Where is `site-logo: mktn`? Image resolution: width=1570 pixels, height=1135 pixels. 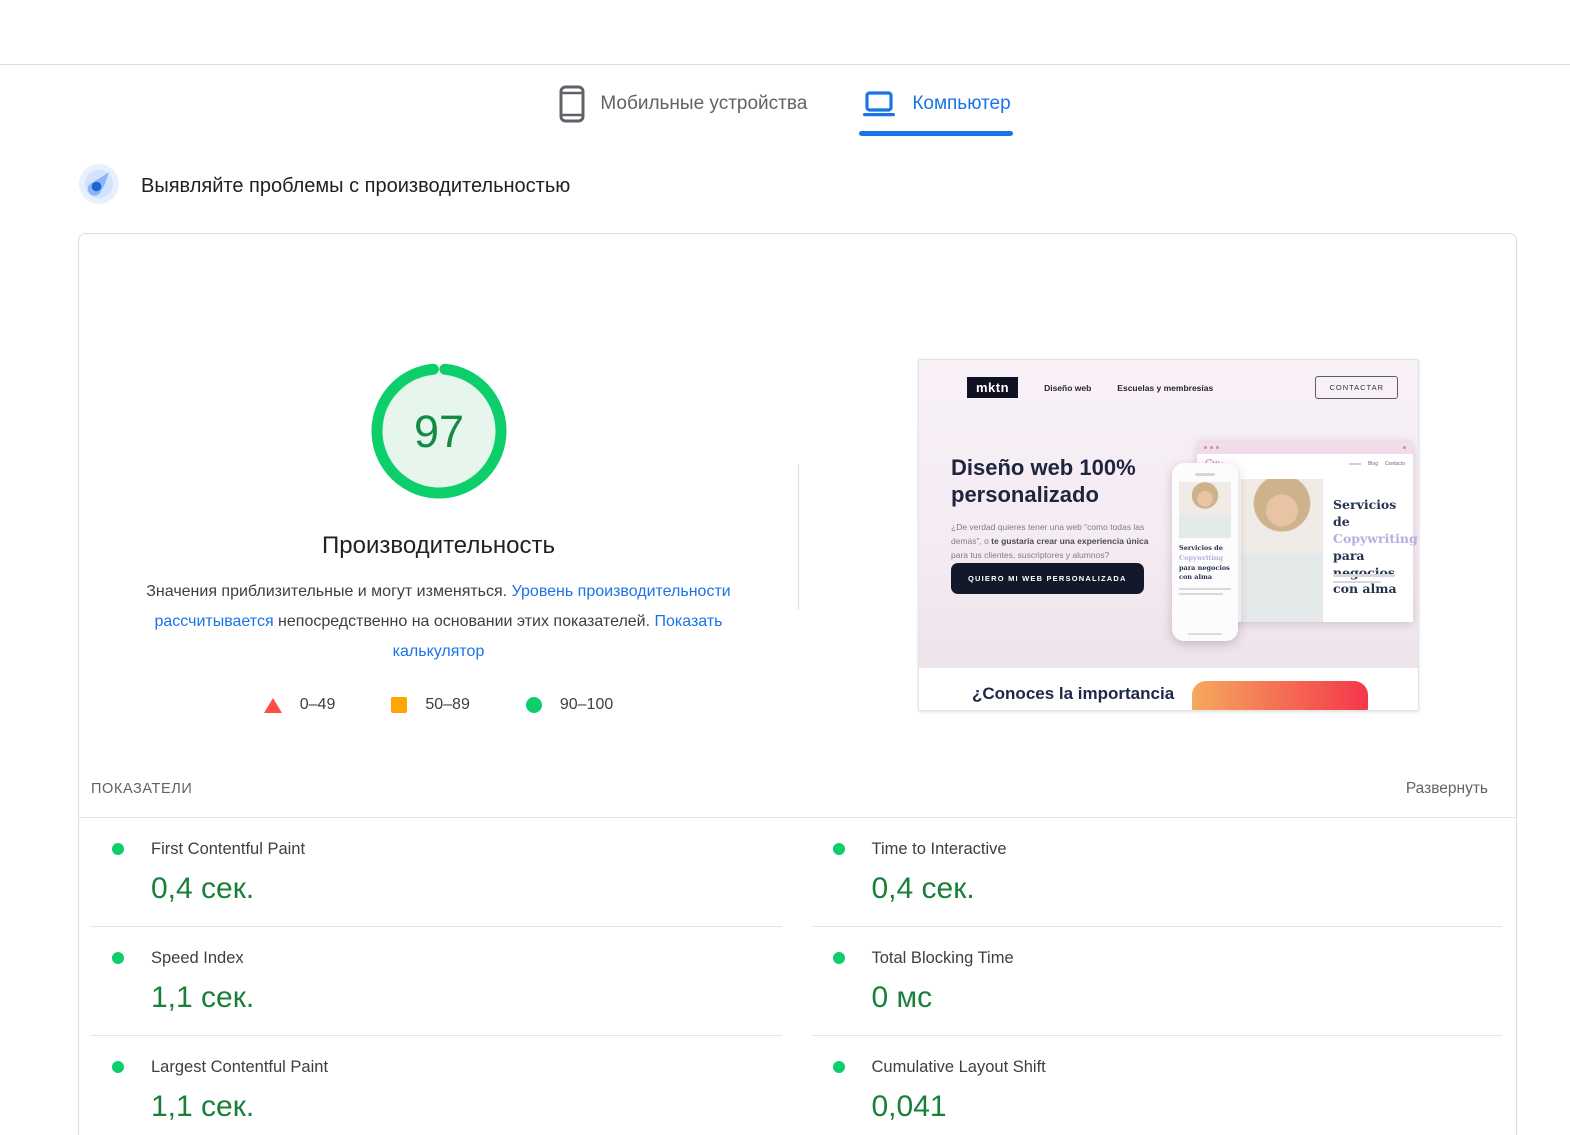 site-logo: mktn is located at coordinates (993, 387).